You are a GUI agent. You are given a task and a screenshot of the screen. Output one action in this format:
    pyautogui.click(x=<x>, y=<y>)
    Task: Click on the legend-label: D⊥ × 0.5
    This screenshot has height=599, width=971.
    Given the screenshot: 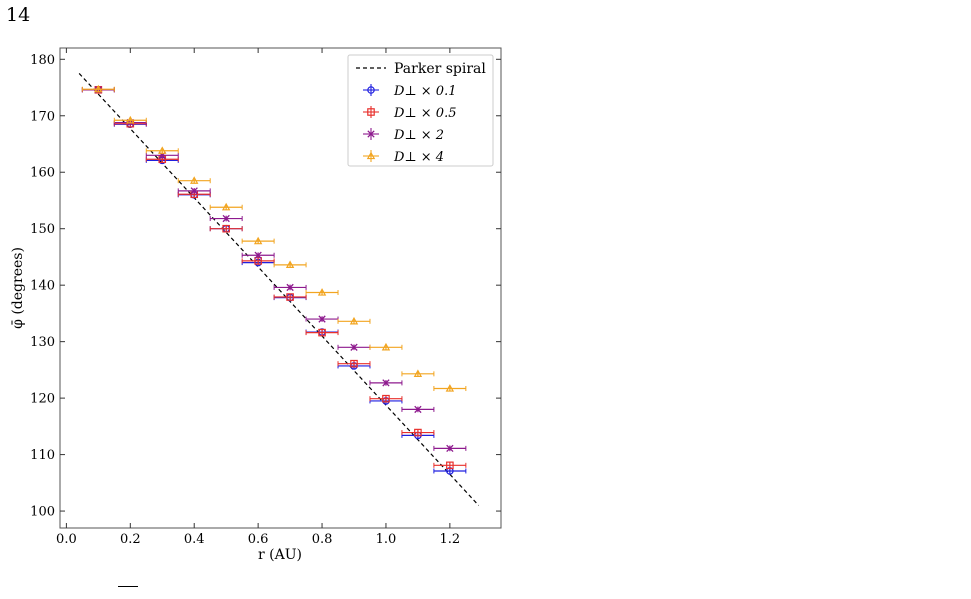 What is the action you would take?
    pyautogui.click(x=424, y=113)
    